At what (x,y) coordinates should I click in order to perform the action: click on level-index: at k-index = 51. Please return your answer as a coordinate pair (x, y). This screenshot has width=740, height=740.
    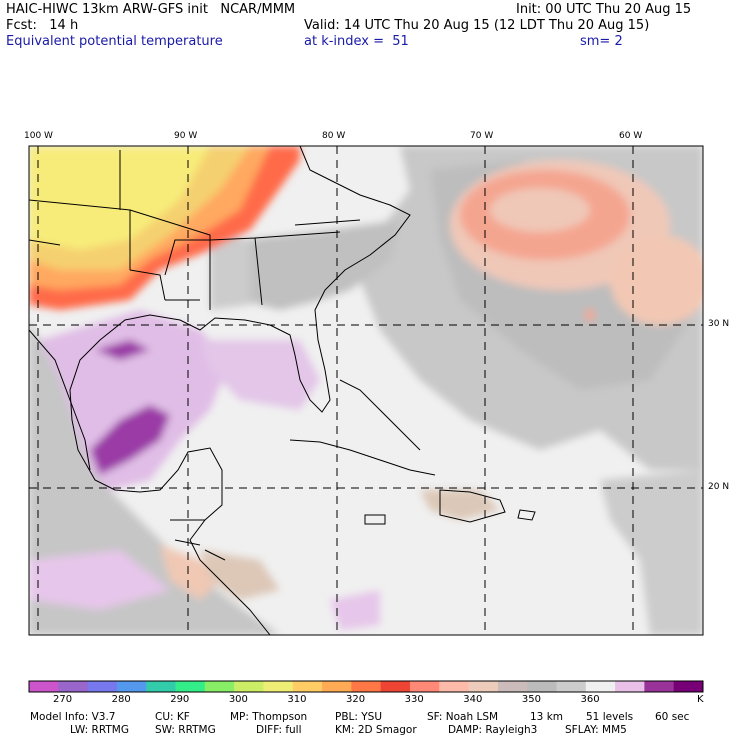
    Looking at the image, I should click on (356, 41).